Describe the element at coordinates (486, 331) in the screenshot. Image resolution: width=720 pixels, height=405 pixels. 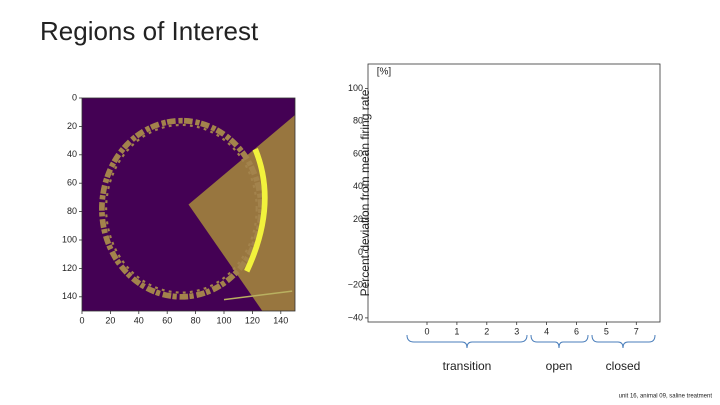
I see `x-tick-label: 2` at that location.